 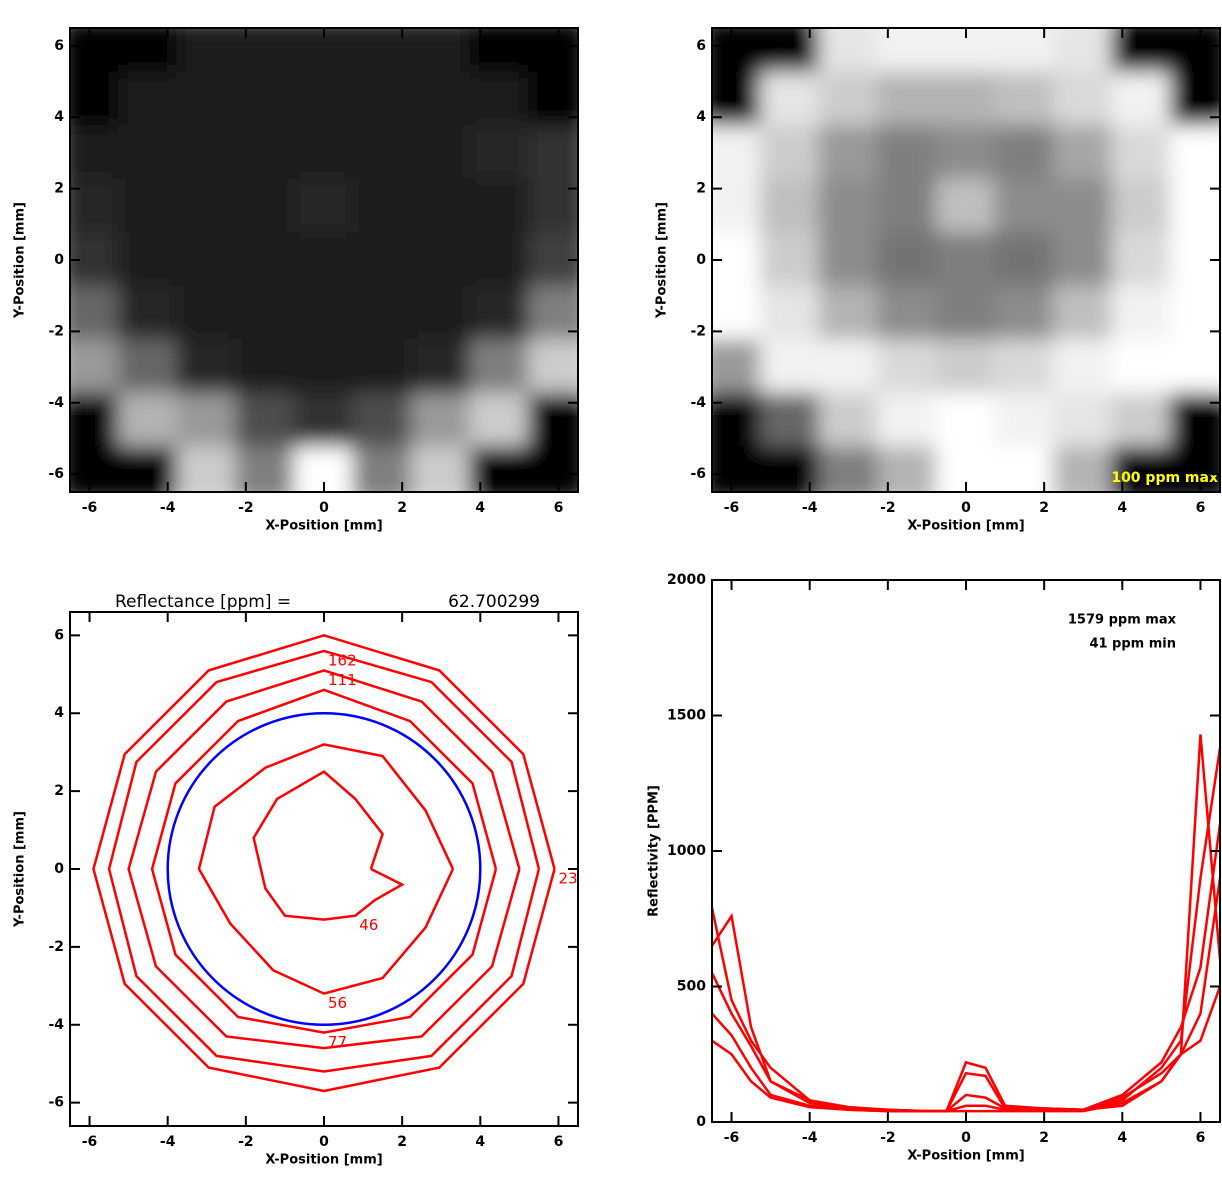 What do you see at coordinates (1122, 620) in the screenshot?
I see `annotation: 1579 ppm max` at bounding box center [1122, 620].